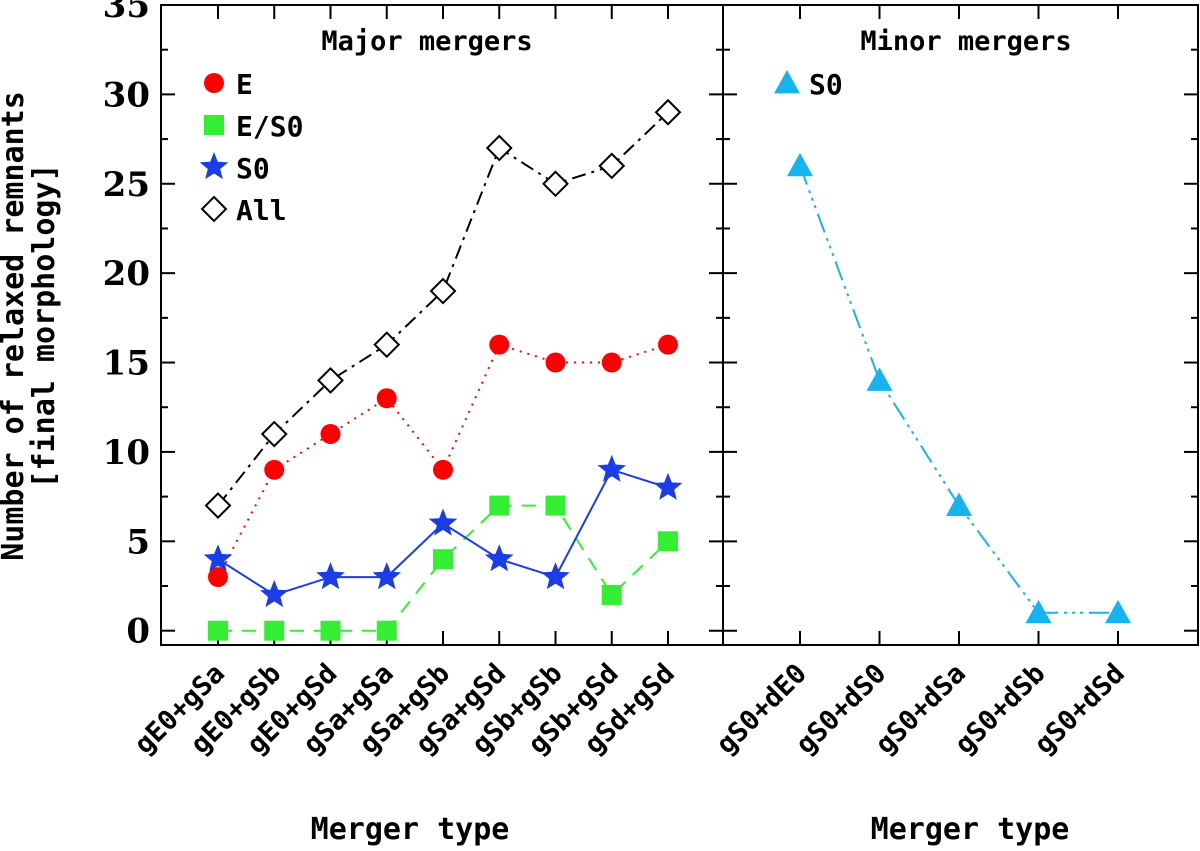 This screenshot has height=851, width=1200. I want to click on y-tick-label: 10, so click(126, 453).